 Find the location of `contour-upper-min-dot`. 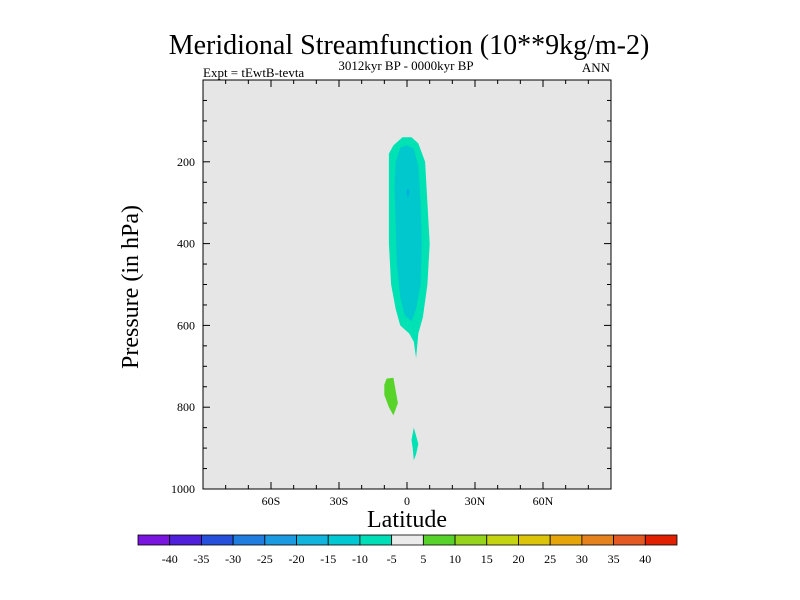

contour-upper-min-dot is located at coordinates (408, 193).